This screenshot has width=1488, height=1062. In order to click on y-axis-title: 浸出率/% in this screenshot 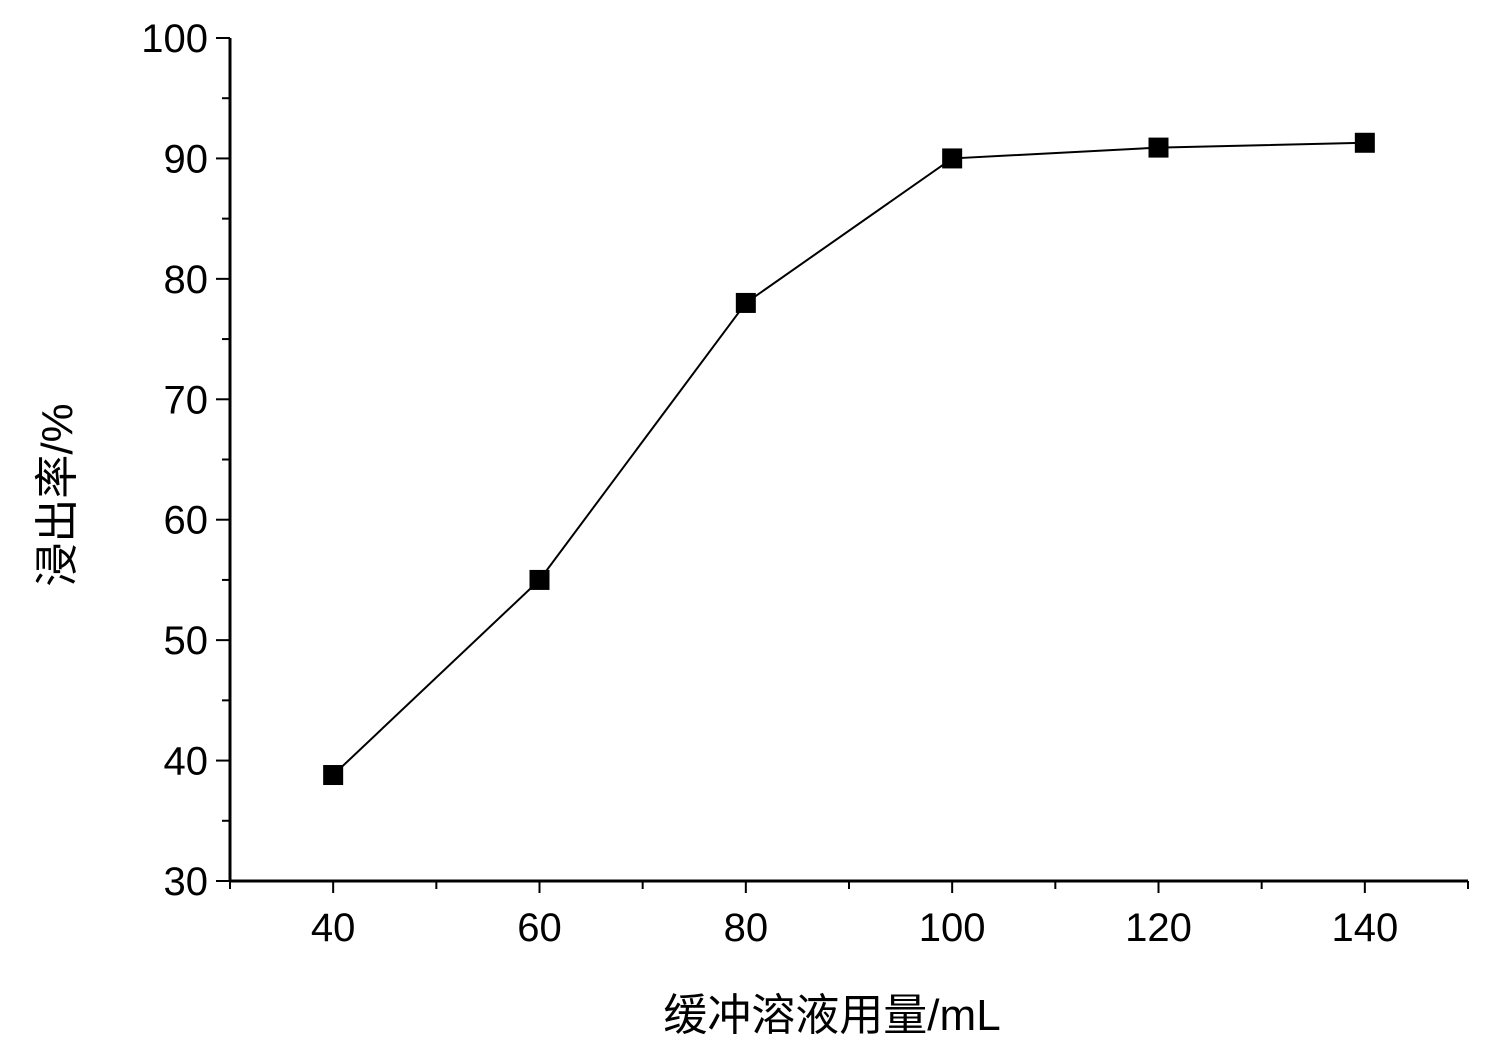, I will do `click(57, 494)`.